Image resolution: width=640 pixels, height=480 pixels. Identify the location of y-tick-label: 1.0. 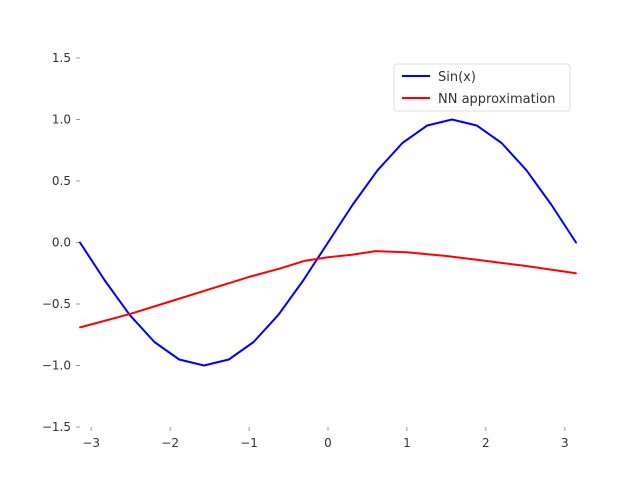
(61, 120).